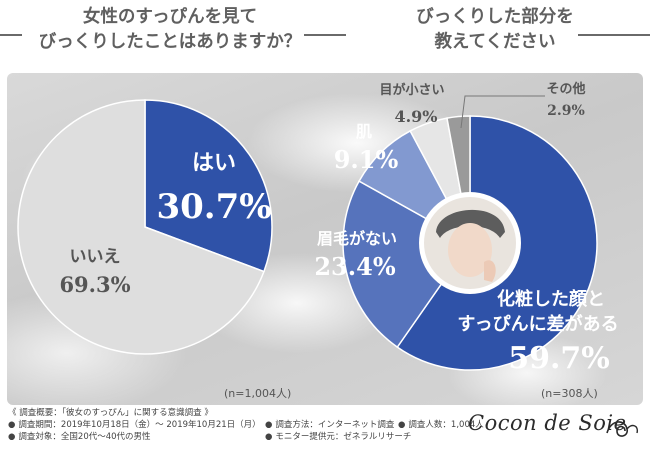  What do you see at coordinates (94, 284) in the screenshot?
I see `label-no-value: 69.3%` at bounding box center [94, 284].